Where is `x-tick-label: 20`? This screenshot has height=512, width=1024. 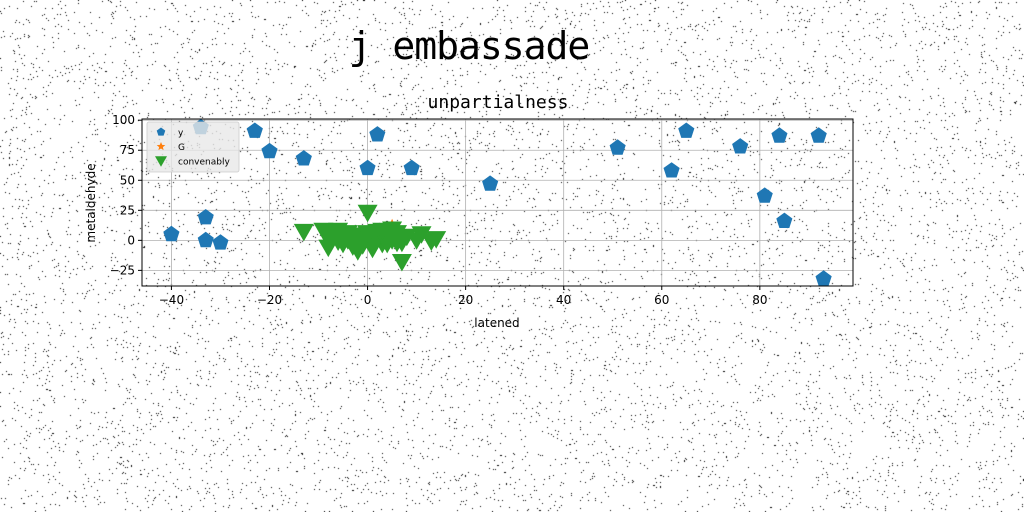 x-tick-label: 20 is located at coordinates (465, 300).